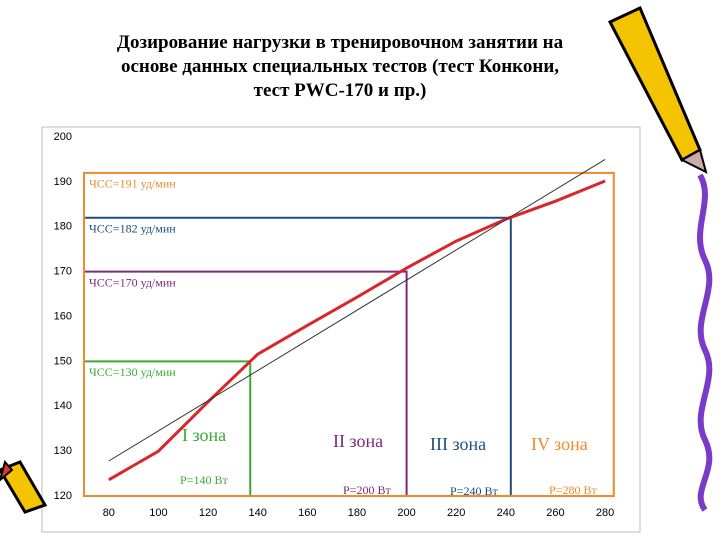 Image resolution: width=720 pixels, height=540 pixels. Describe the element at coordinates (559, 444) in the screenshot. I see `zone-label: IV зона` at that location.